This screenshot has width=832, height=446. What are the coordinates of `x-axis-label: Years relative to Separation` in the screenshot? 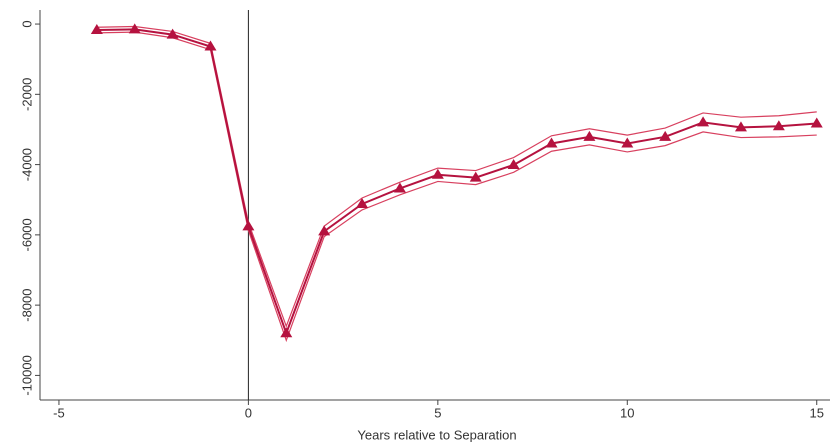 It's located at (436, 434).